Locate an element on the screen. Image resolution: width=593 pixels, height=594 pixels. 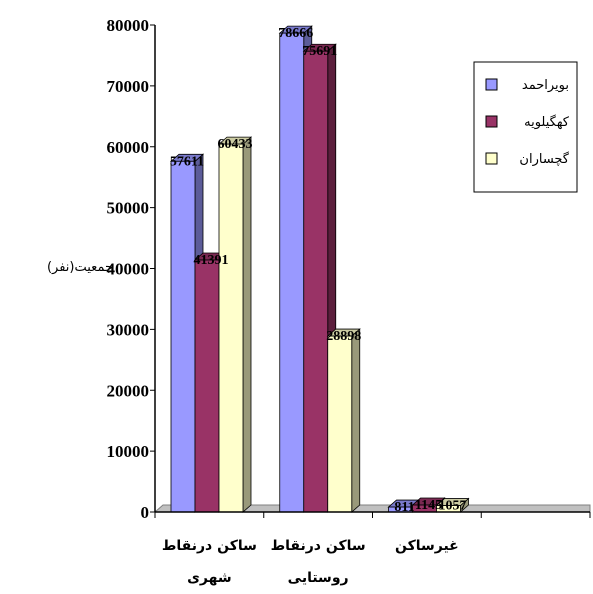
data-label: 57611 is located at coordinates (187, 161).